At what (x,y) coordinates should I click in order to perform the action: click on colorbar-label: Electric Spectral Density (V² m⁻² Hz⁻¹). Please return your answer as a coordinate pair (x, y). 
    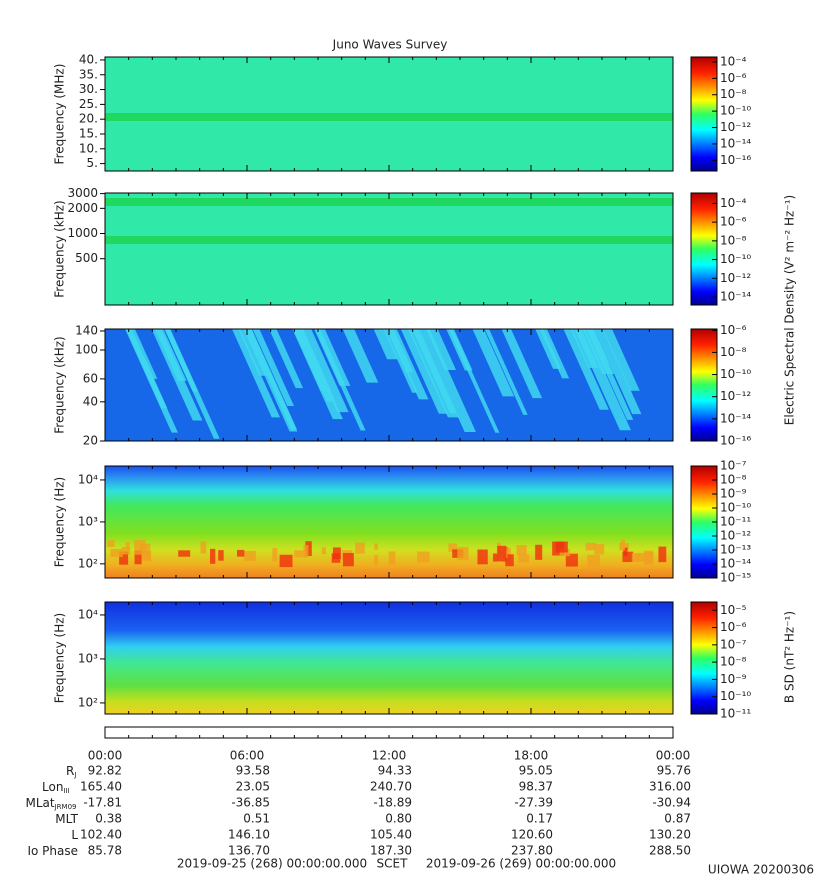
    Looking at the image, I should click on (790, 310).